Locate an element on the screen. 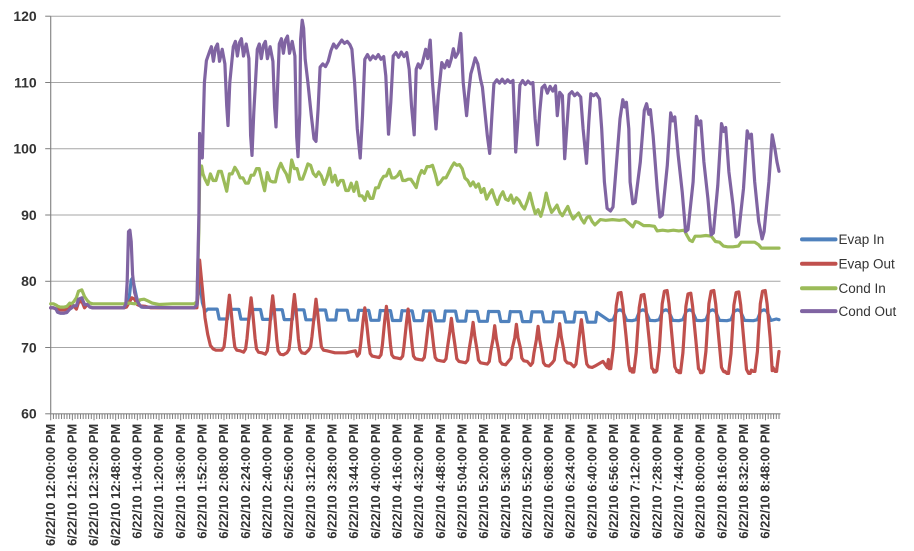 The image size is (914, 551). svg-text: 6/22/10 5:36:00 PM is located at coordinates (505, 481).